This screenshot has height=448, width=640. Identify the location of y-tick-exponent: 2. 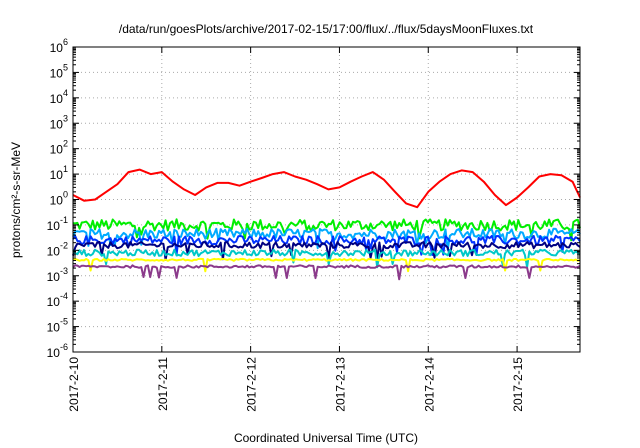
(65, 144).